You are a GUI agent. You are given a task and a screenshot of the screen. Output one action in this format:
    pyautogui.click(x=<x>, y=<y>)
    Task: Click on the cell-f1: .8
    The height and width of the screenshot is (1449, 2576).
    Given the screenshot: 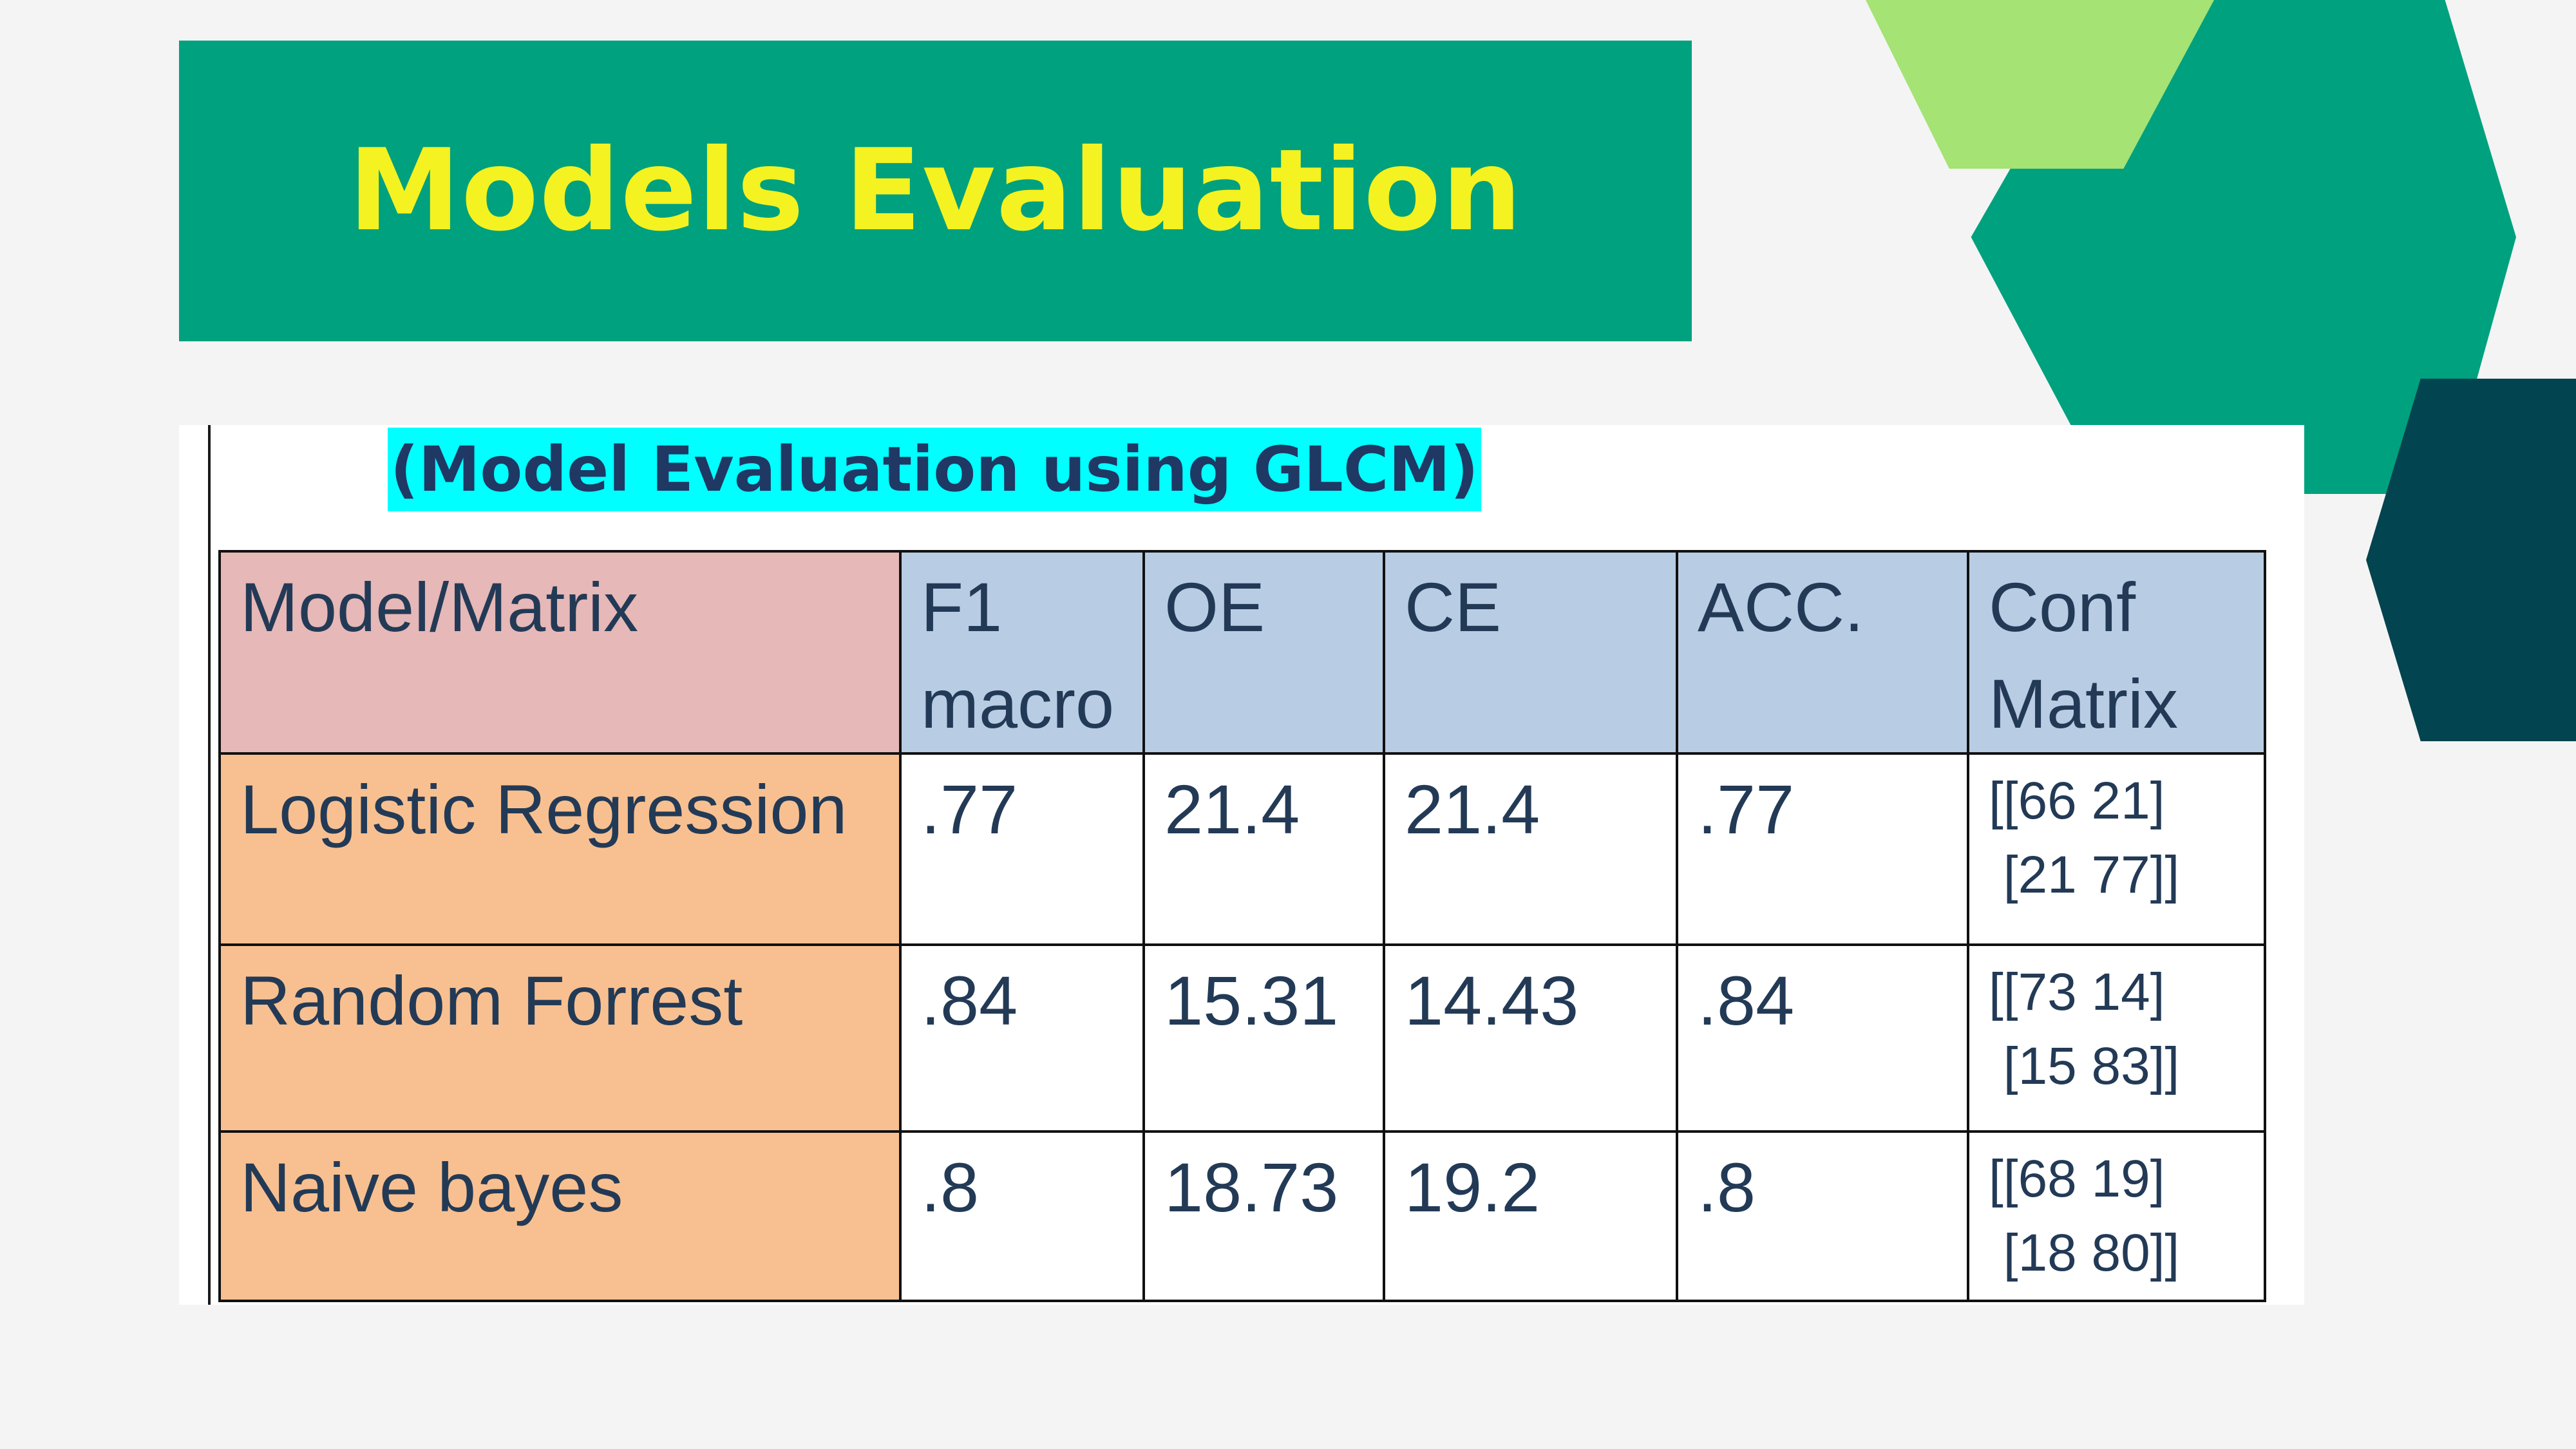 What is the action you would take?
    pyautogui.click(x=1022, y=1216)
    